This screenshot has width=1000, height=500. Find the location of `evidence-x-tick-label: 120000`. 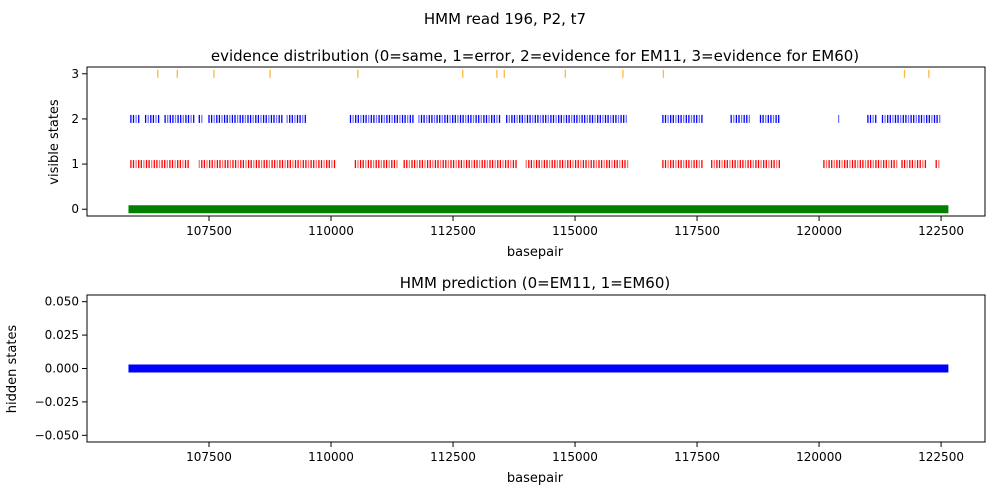

evidence-x-tick-label: 120000 is located at coordinates (819, 231).